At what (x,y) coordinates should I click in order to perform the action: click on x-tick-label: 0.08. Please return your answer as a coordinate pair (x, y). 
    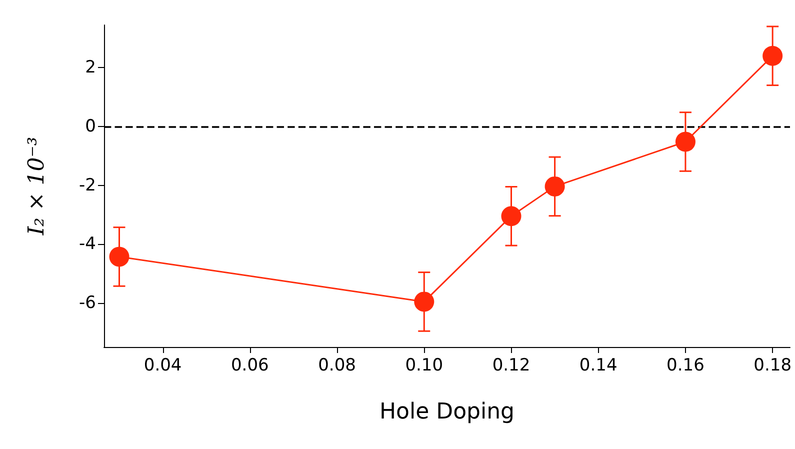
    Looking at the image, I should click on (337, 366).